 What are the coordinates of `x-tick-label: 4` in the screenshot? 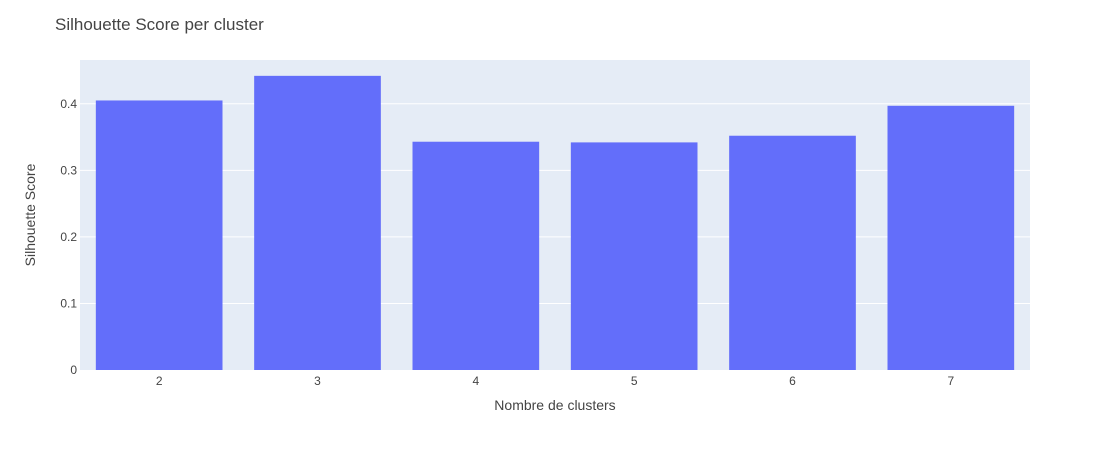 It's located at (475, 381).